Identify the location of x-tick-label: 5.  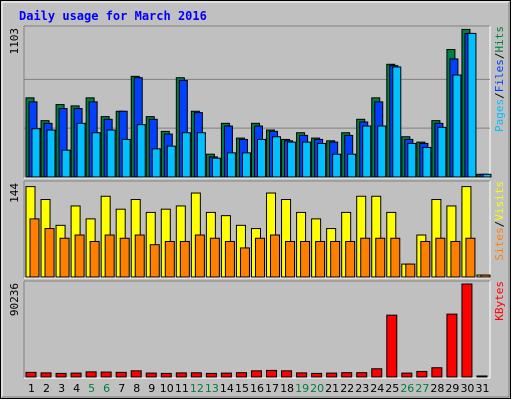
(91, 388).